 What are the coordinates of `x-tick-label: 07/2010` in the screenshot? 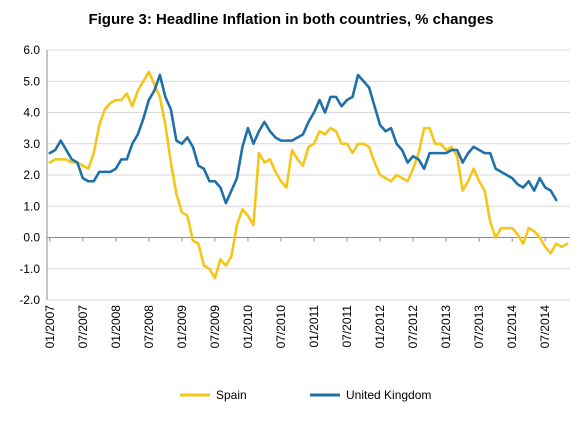 It's located at (281, 327).